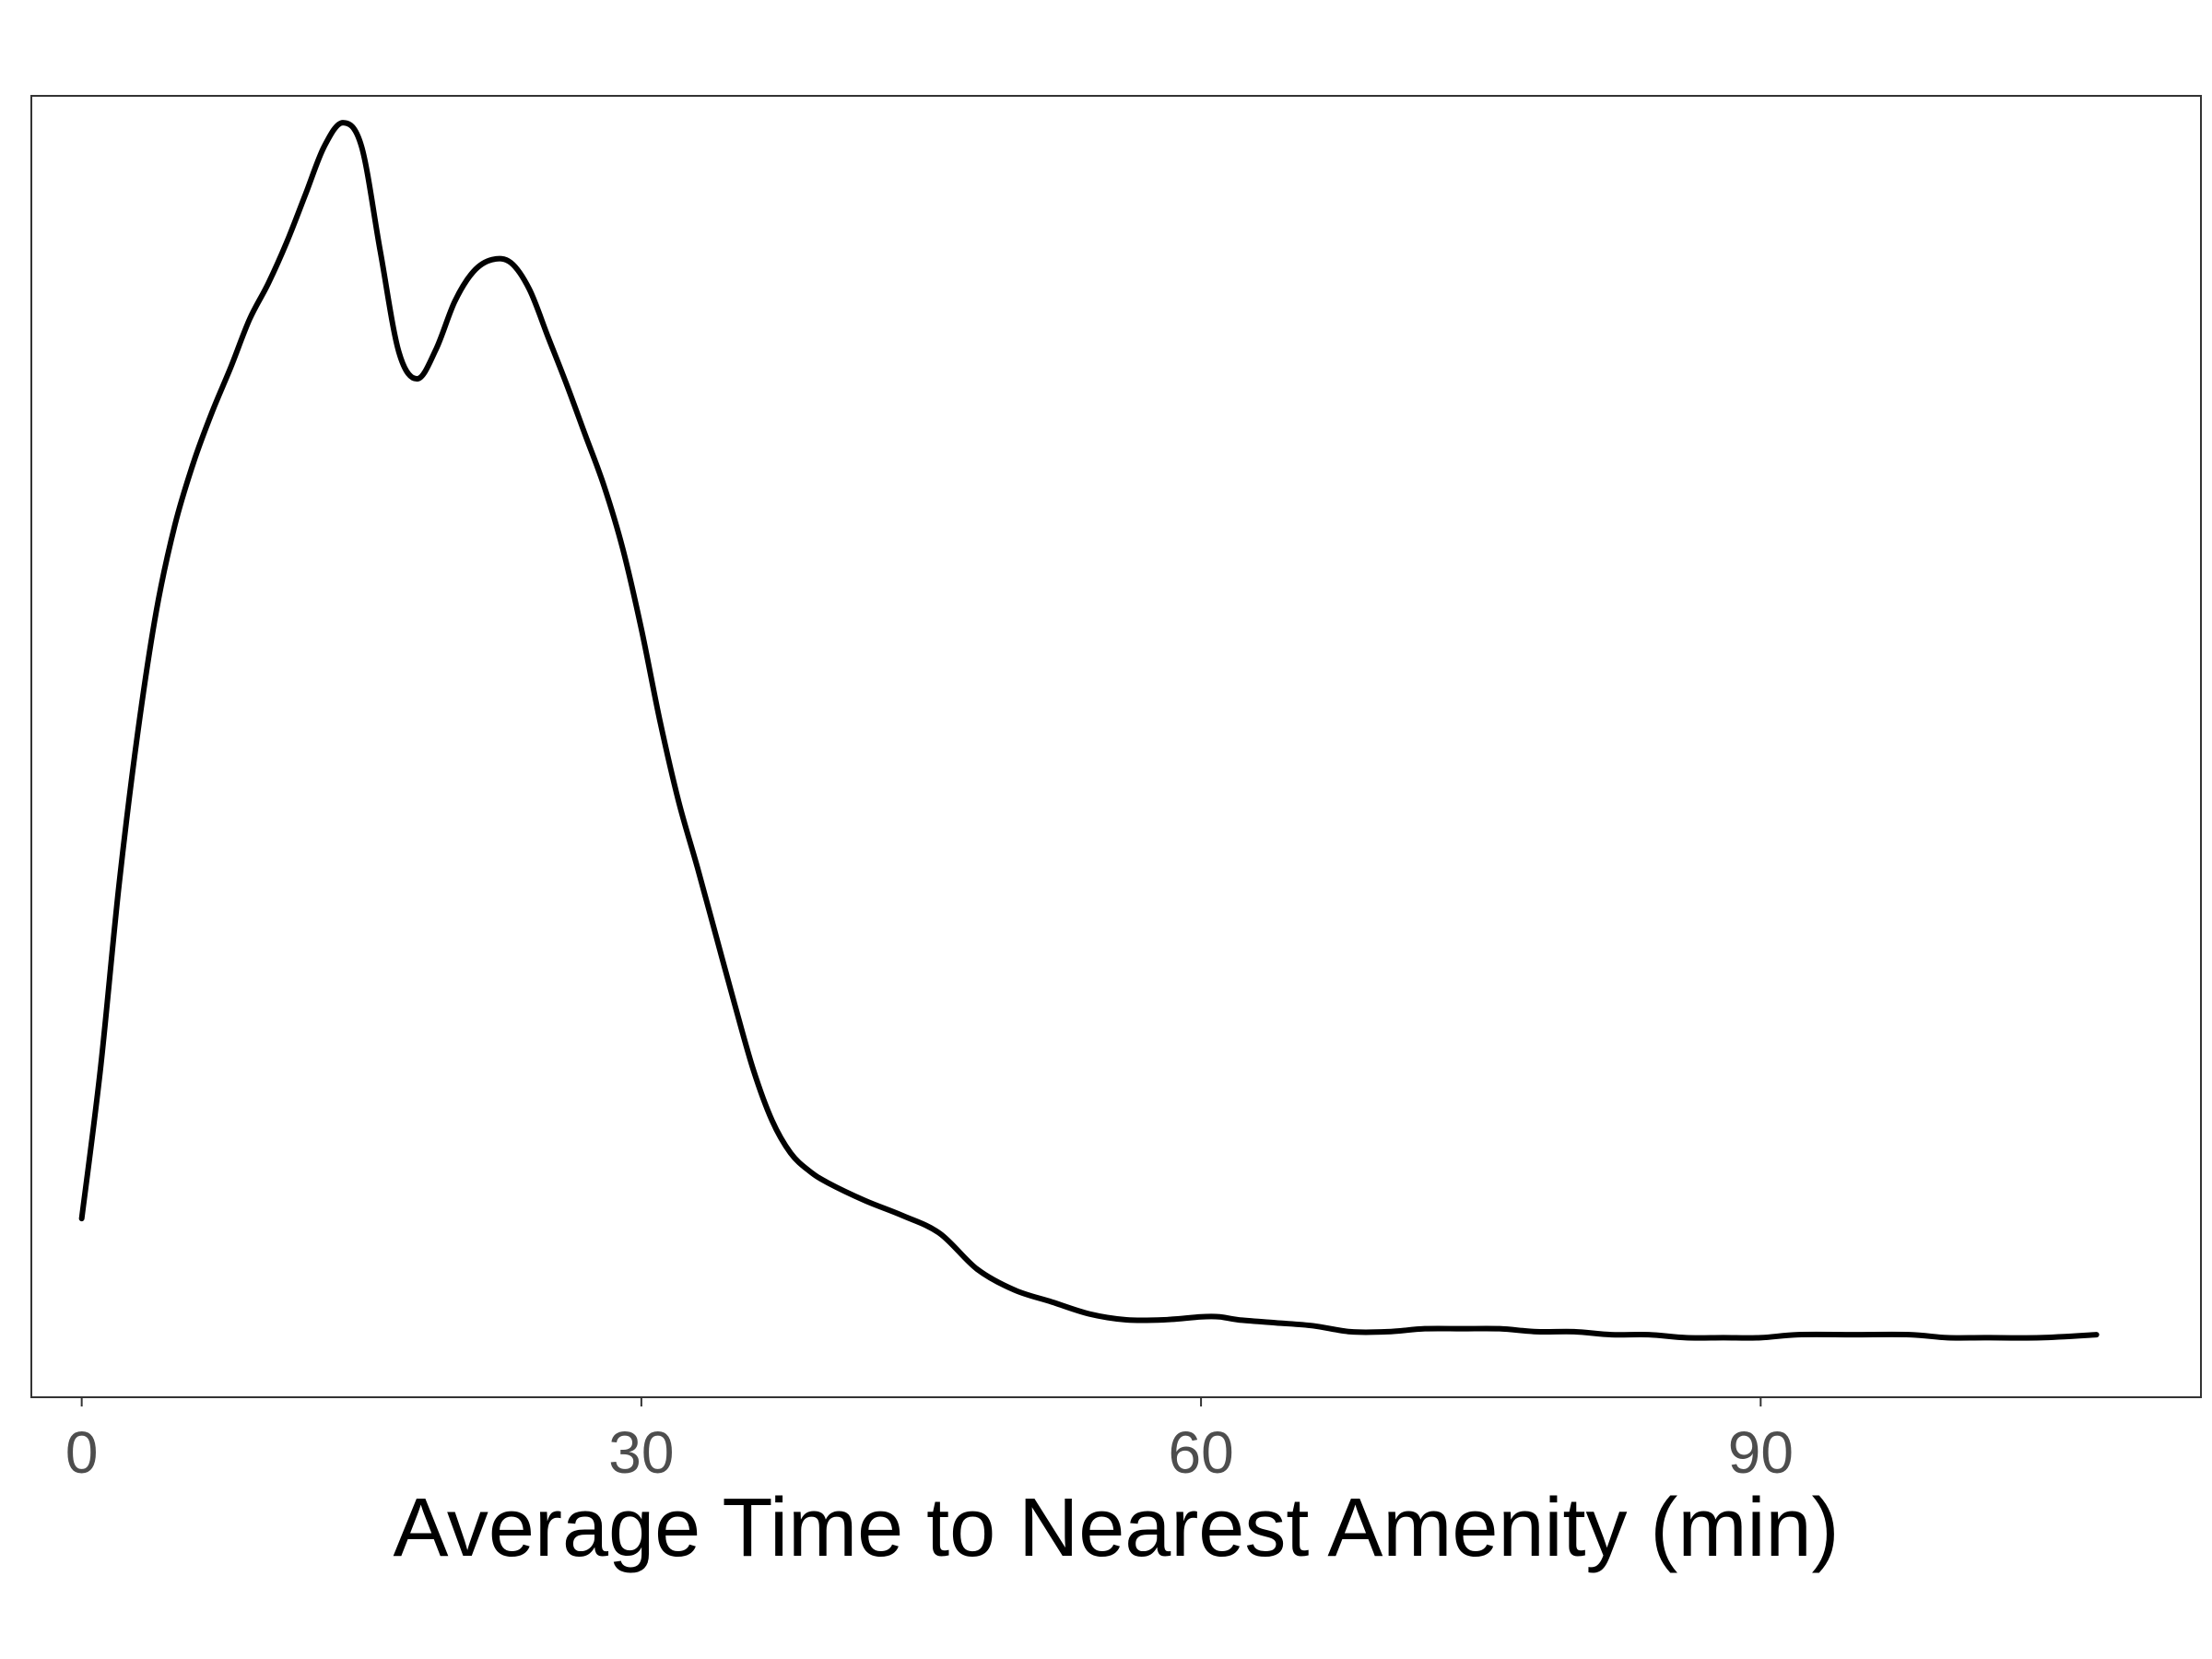 The height and width of the screenshot is (1659, 2212). What do you see at coordinates (1201, 1452) in the screenshot?
I see `x-tick-label: 60` at bounding box center [1201, 1452].